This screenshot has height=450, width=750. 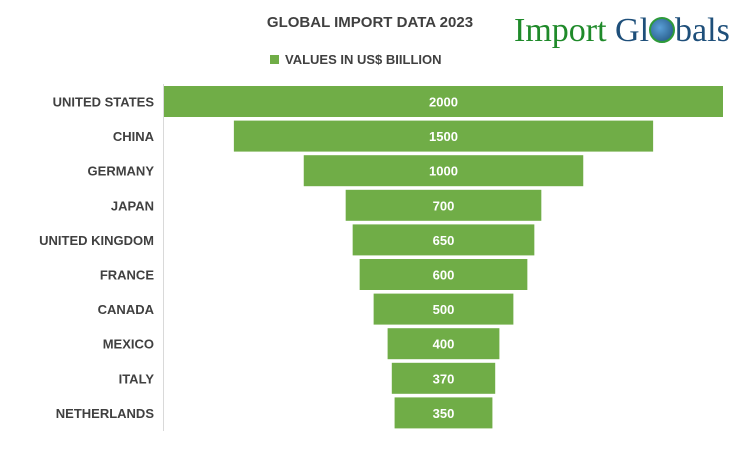 I want to click on data-label: 1000, so click(x=443, y=171).